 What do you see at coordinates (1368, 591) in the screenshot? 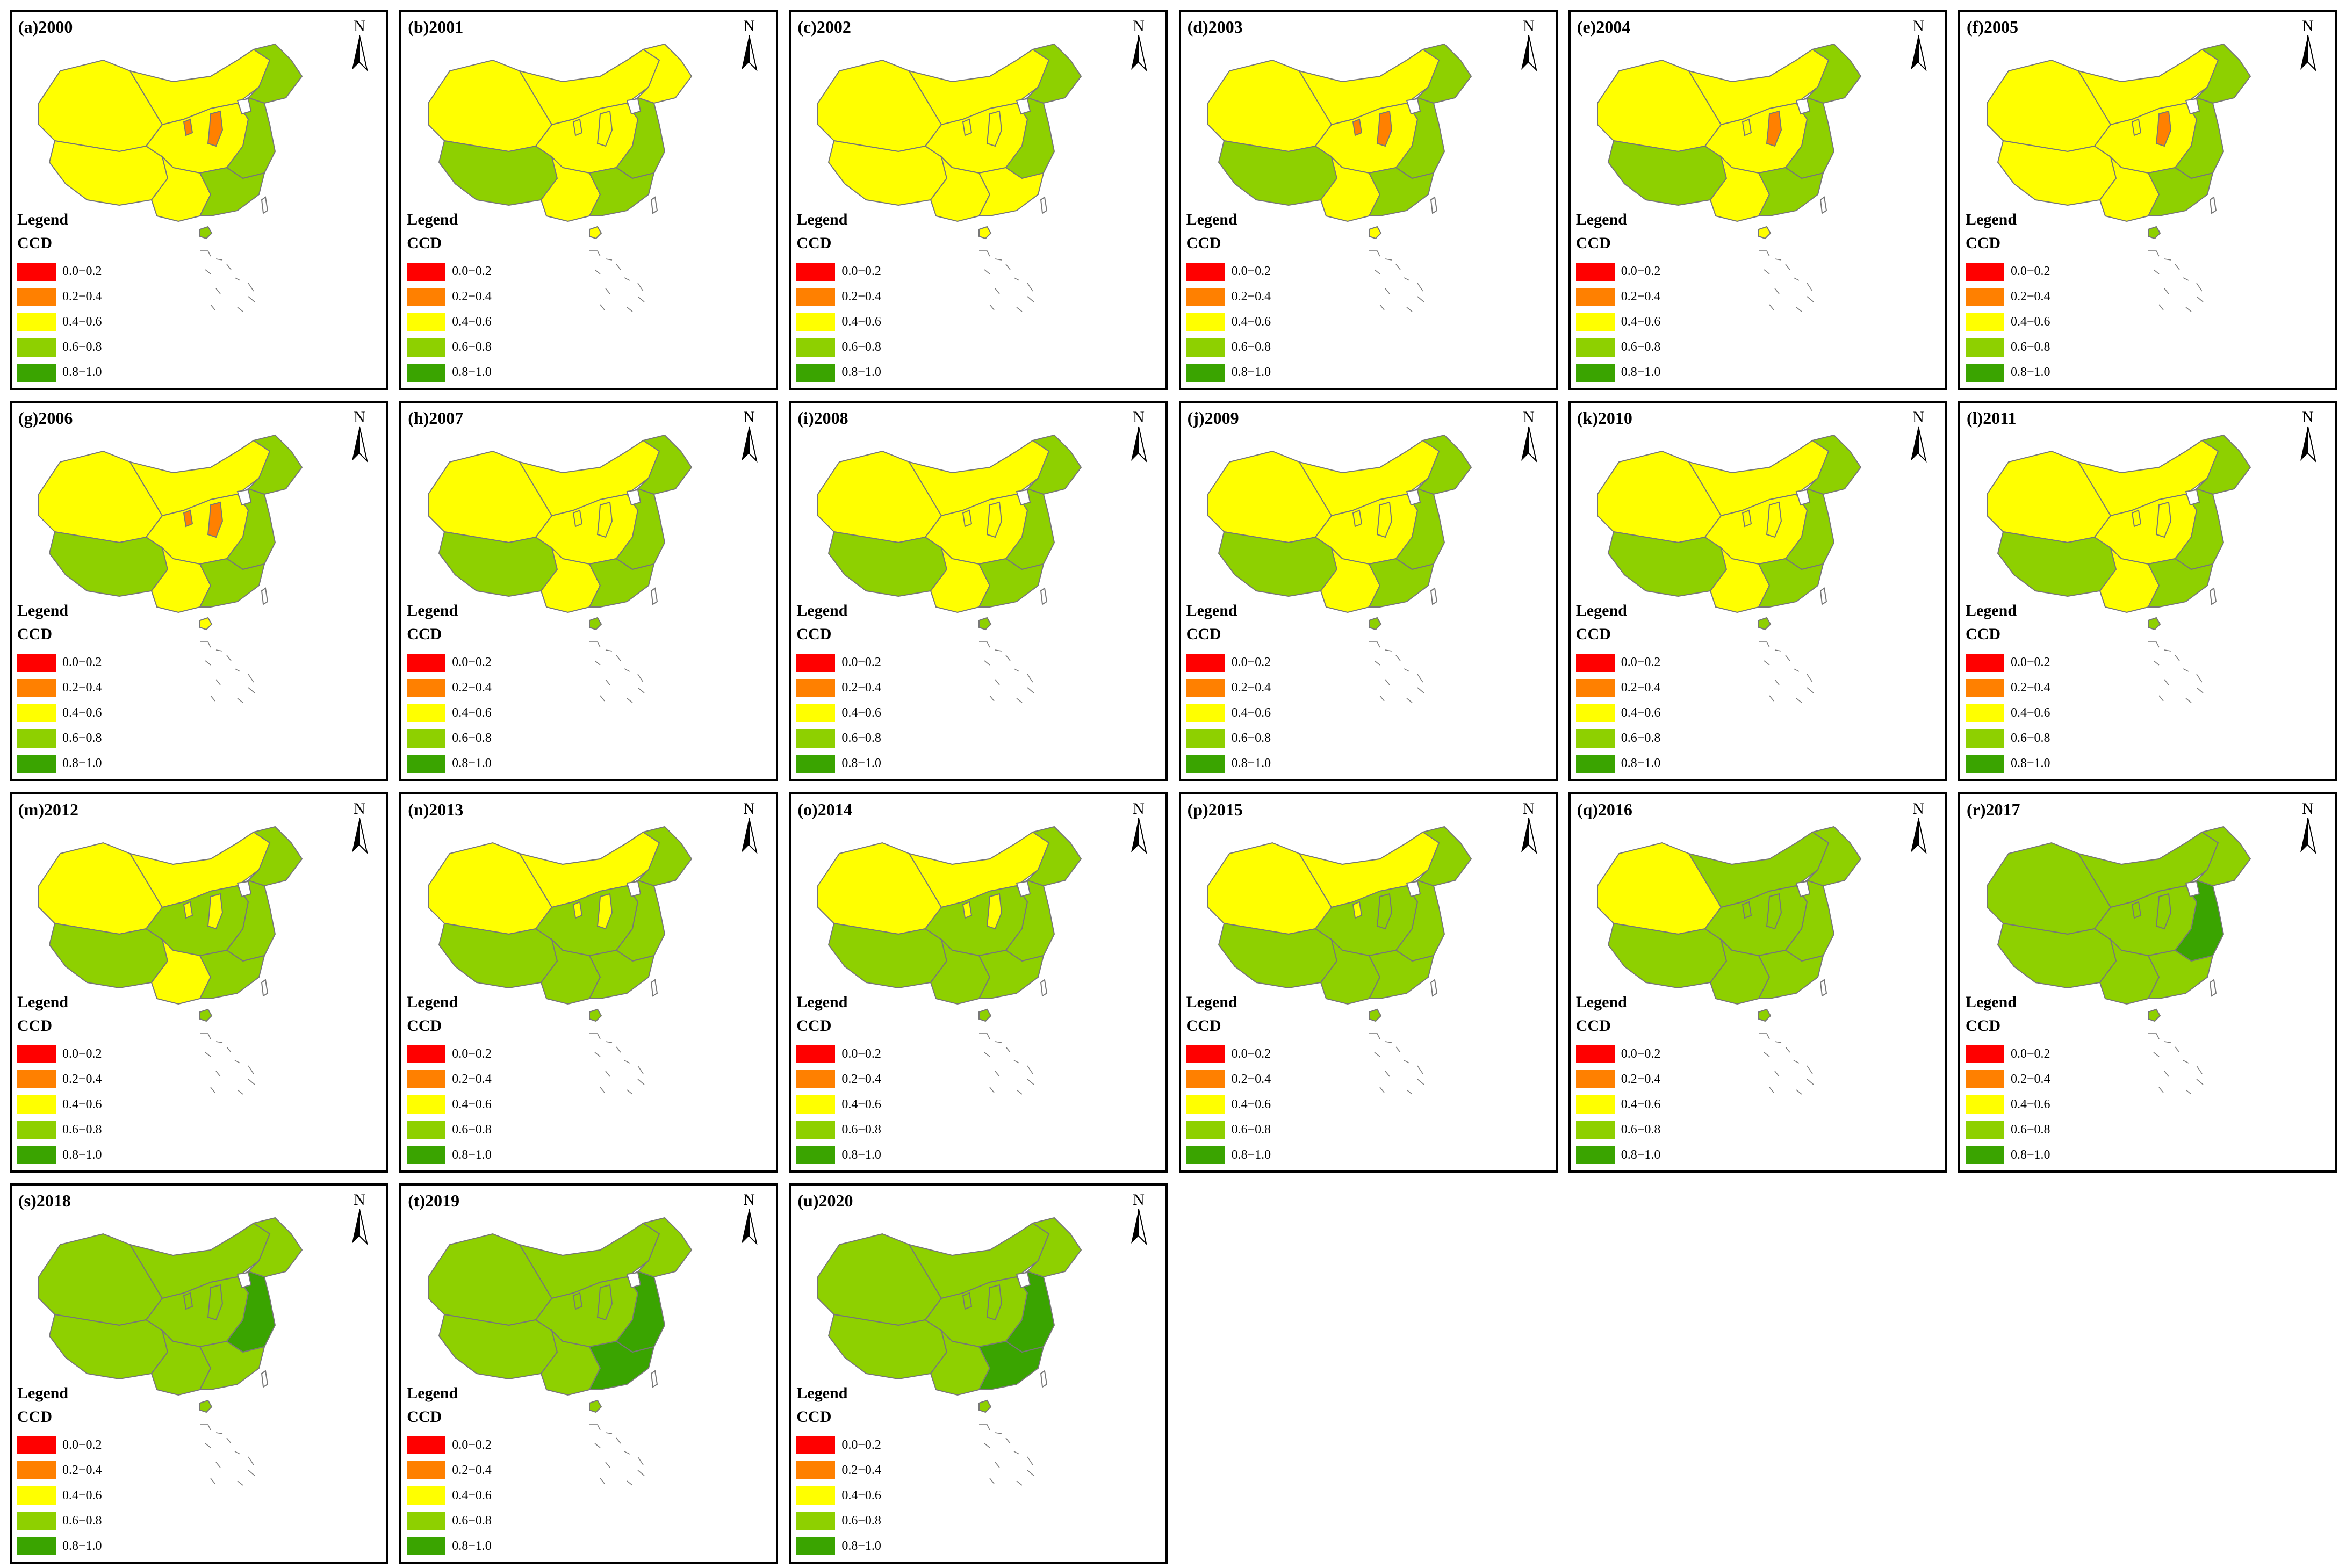
I see `map-panel-10: (j)2009 N` at bounding box center [1368, 591].